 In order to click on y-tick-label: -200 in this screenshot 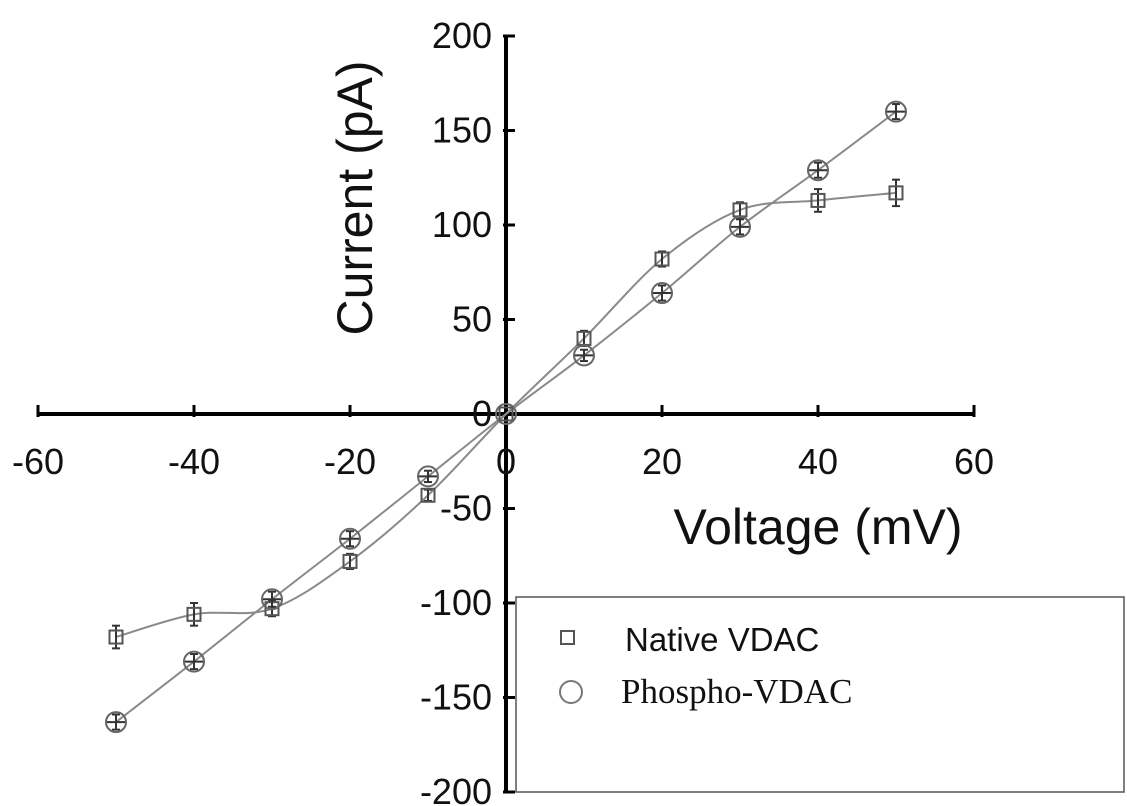, I will do `click(456, 788)`.